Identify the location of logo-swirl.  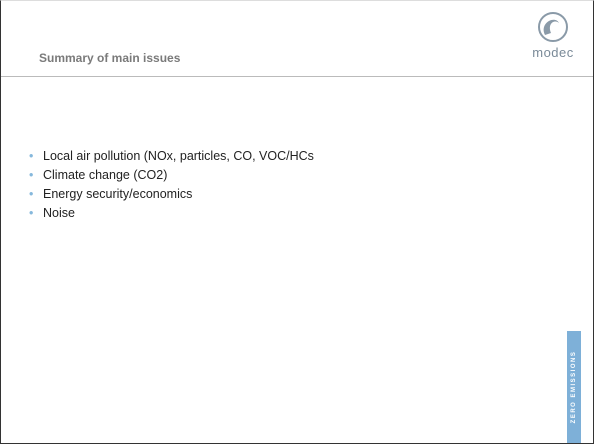
(551, 27).